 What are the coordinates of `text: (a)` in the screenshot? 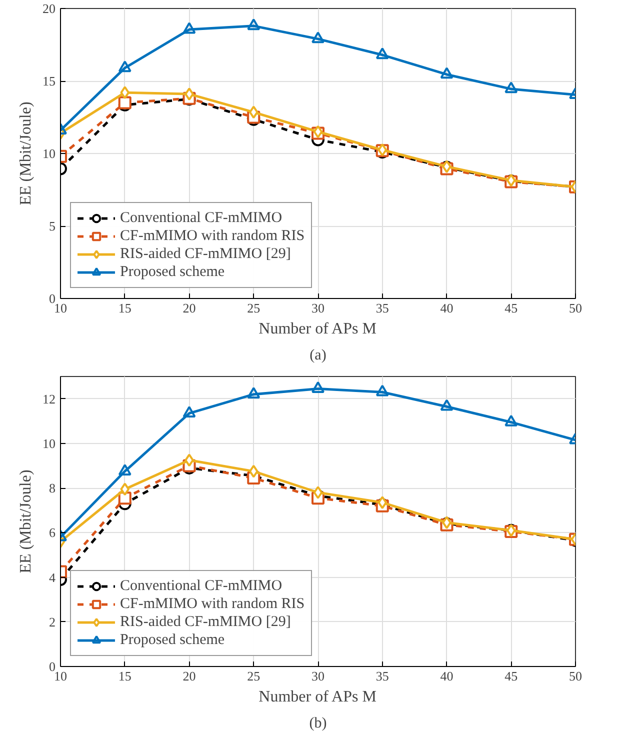 It's located at (318, 356).